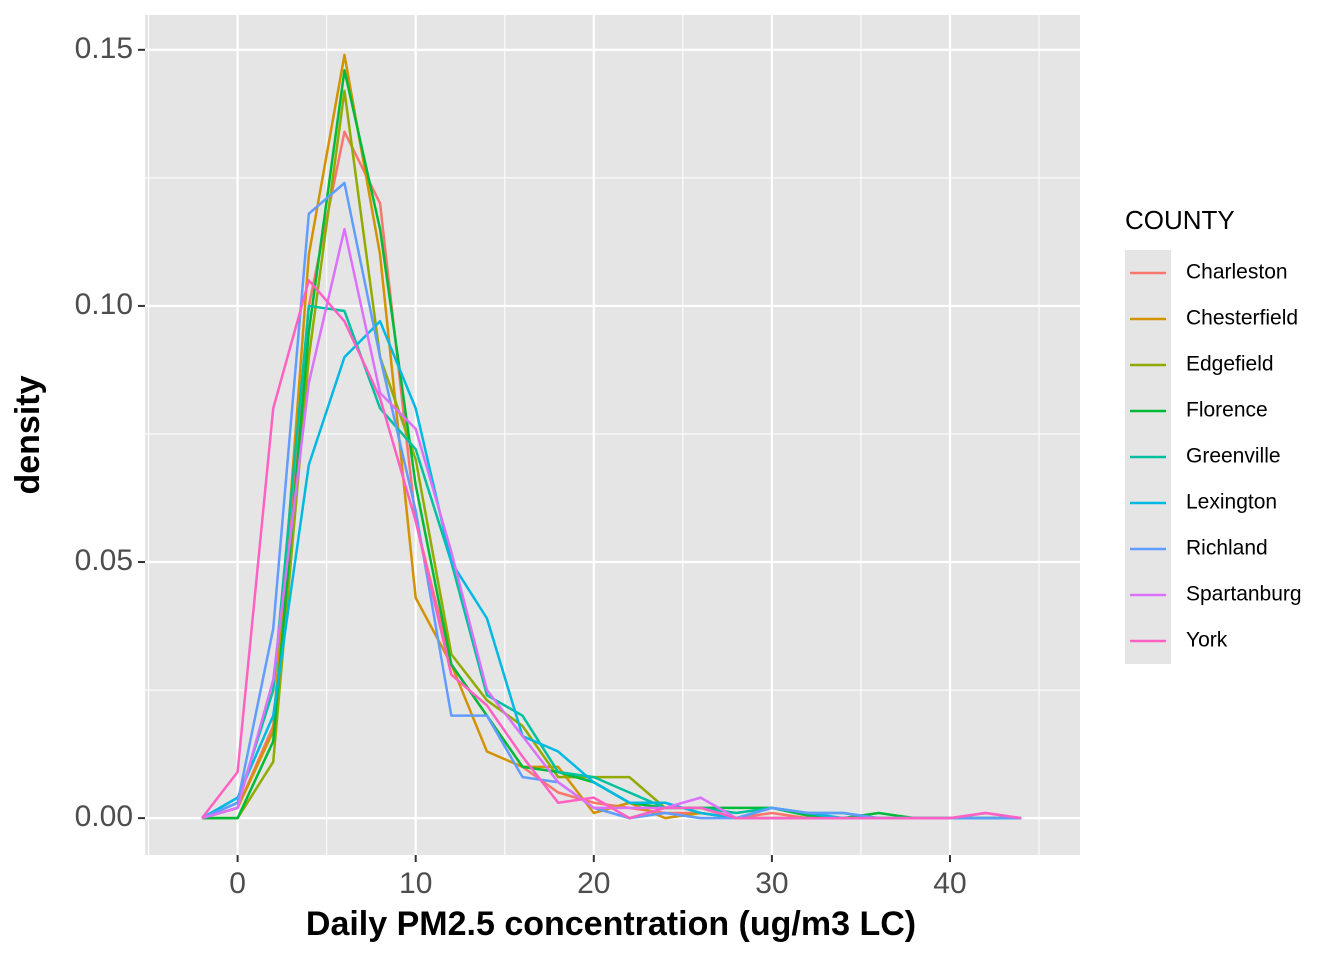 This screenshot has width=1344, height=960. I want to click on x-tick-label: 20, so click(593, 883).